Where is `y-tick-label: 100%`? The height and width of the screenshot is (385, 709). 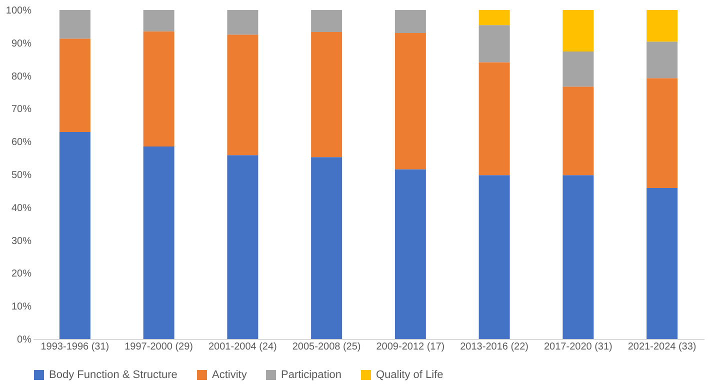
y-tick-label: 100% is located at coordinates (19, 11).